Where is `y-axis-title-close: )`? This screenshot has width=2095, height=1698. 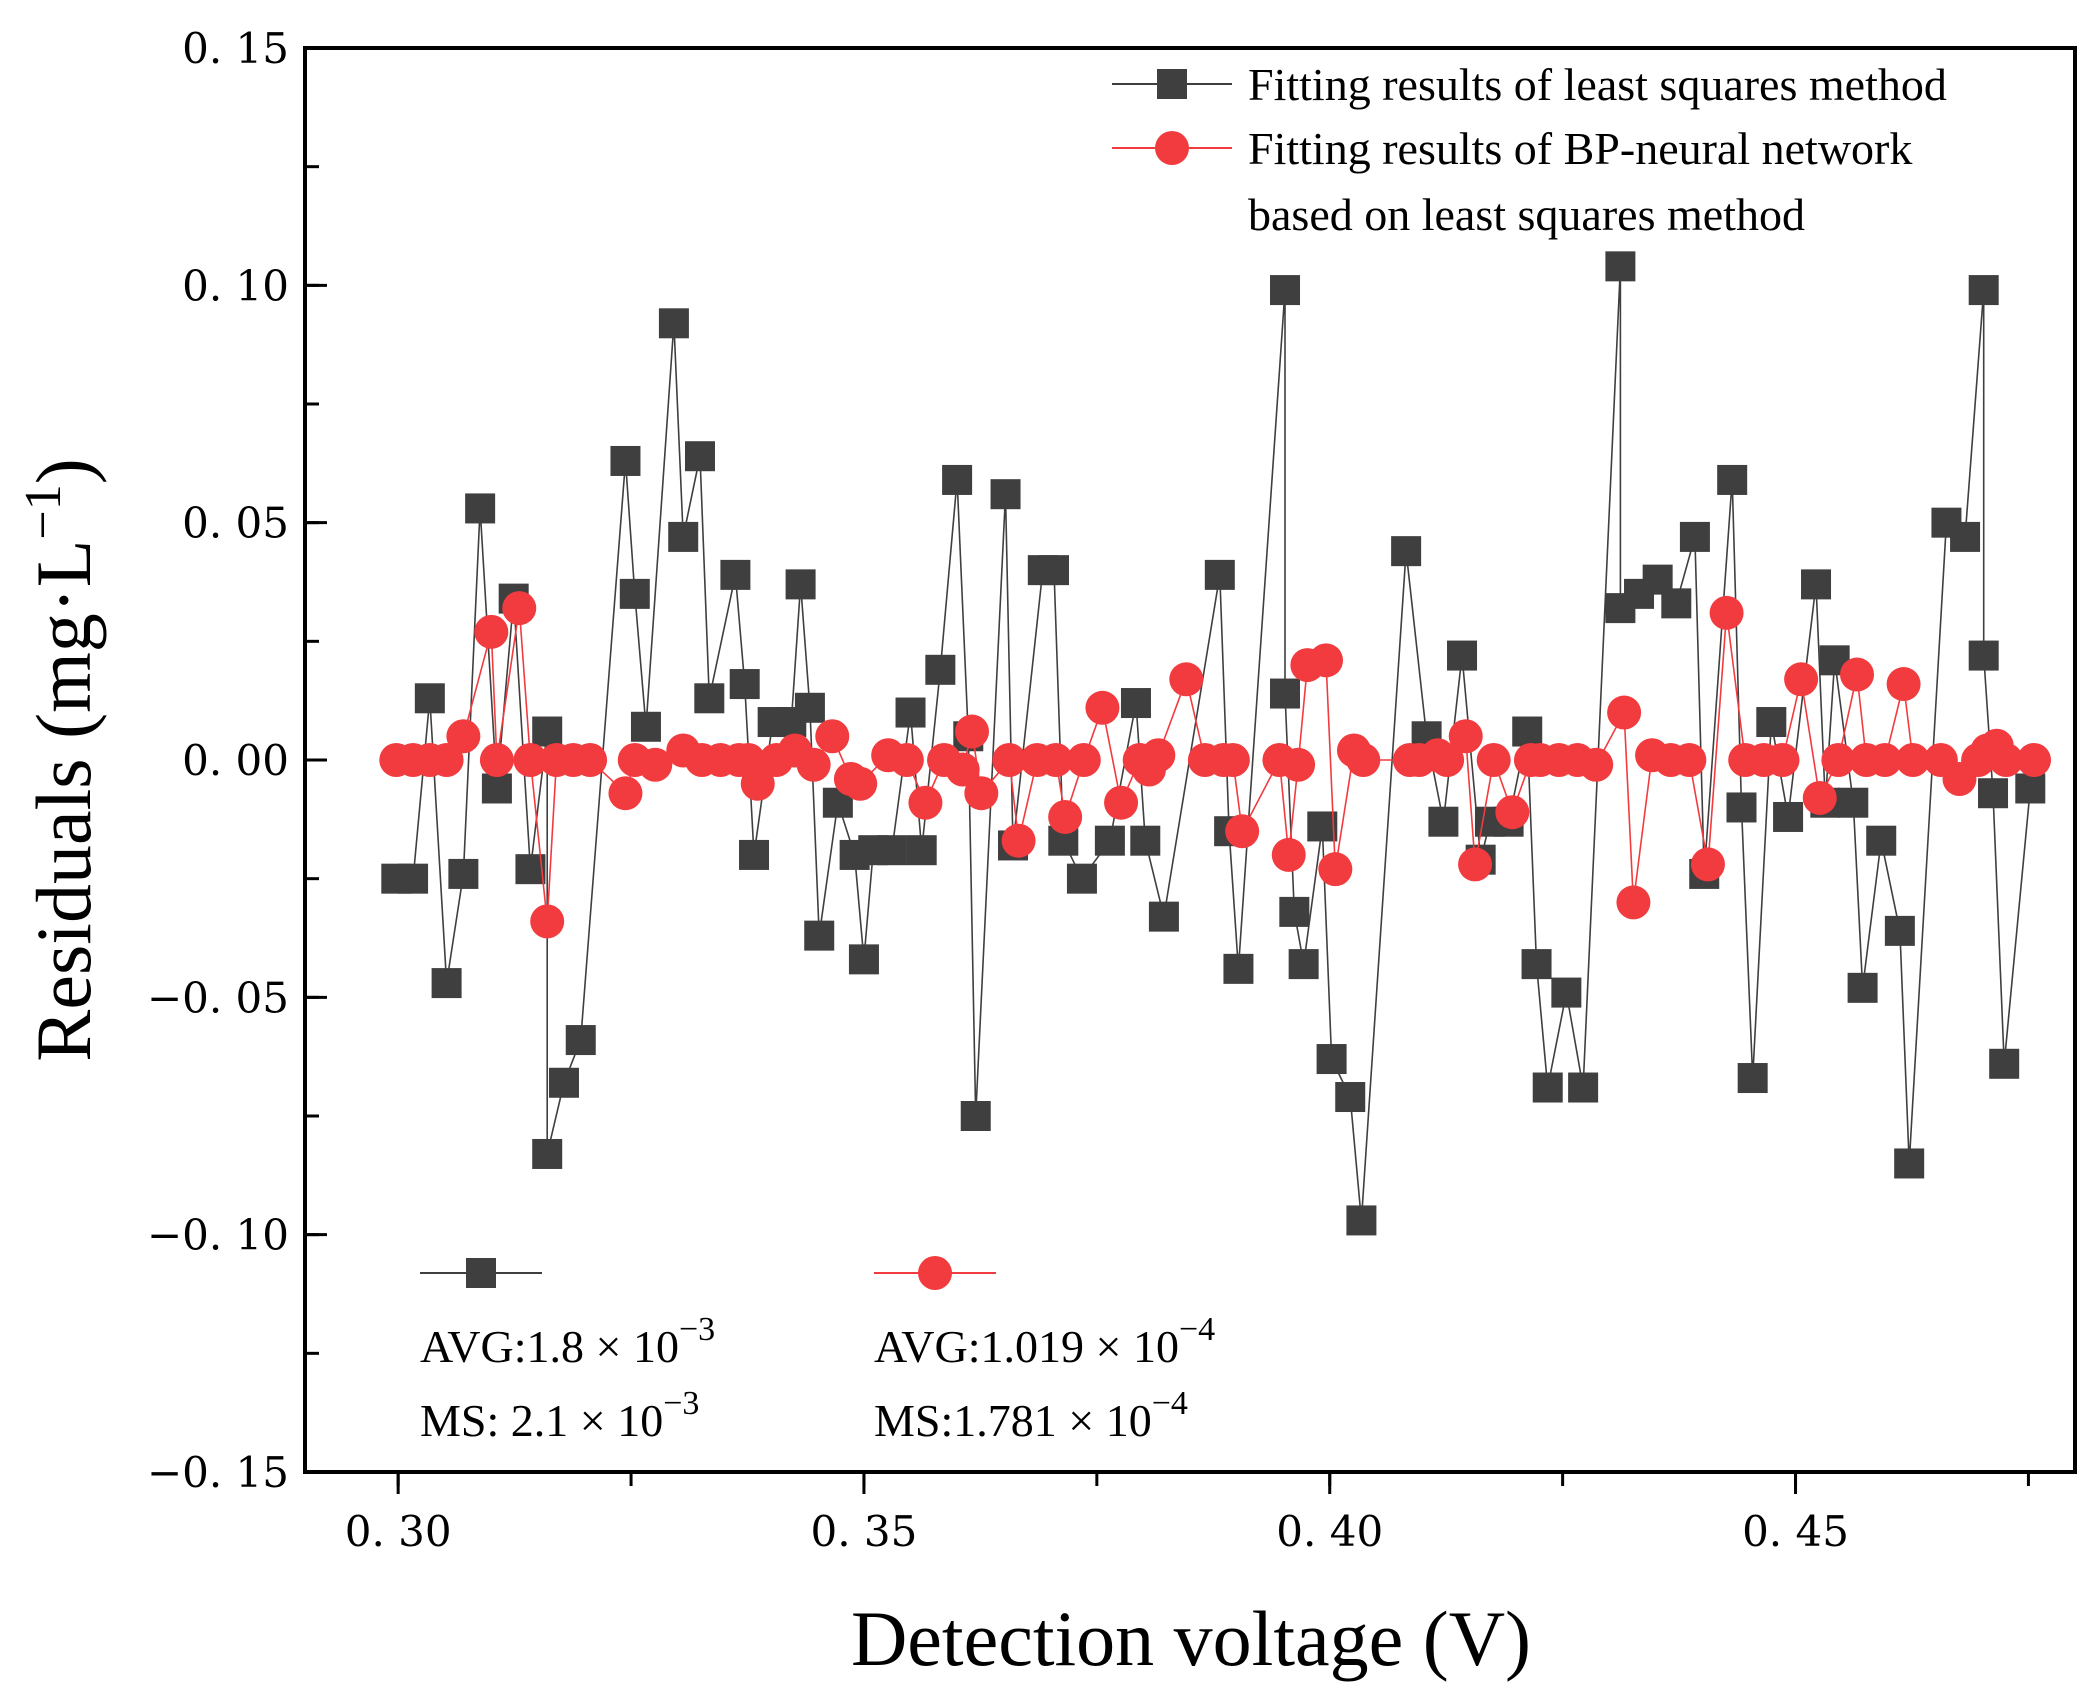
y-axis-title-close: ) is located at coordinates (63, 471).